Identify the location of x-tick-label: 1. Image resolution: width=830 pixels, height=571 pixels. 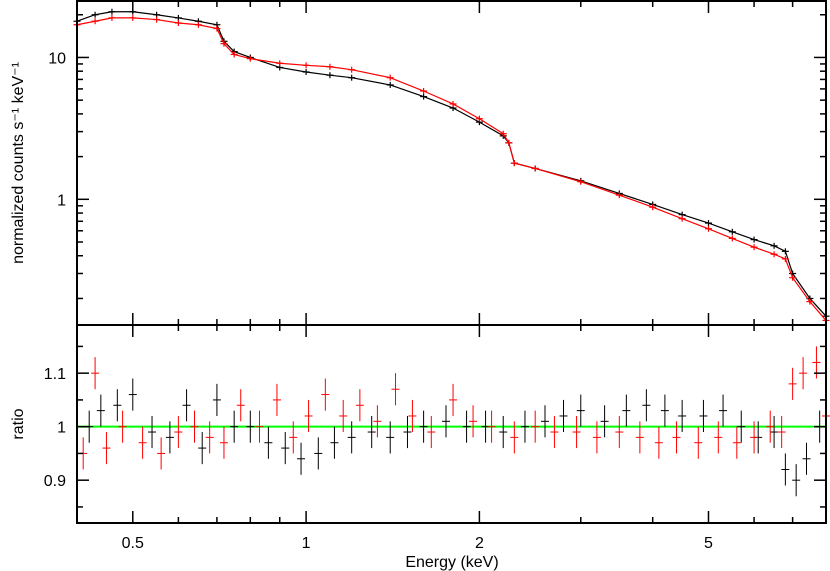
(306, 543).